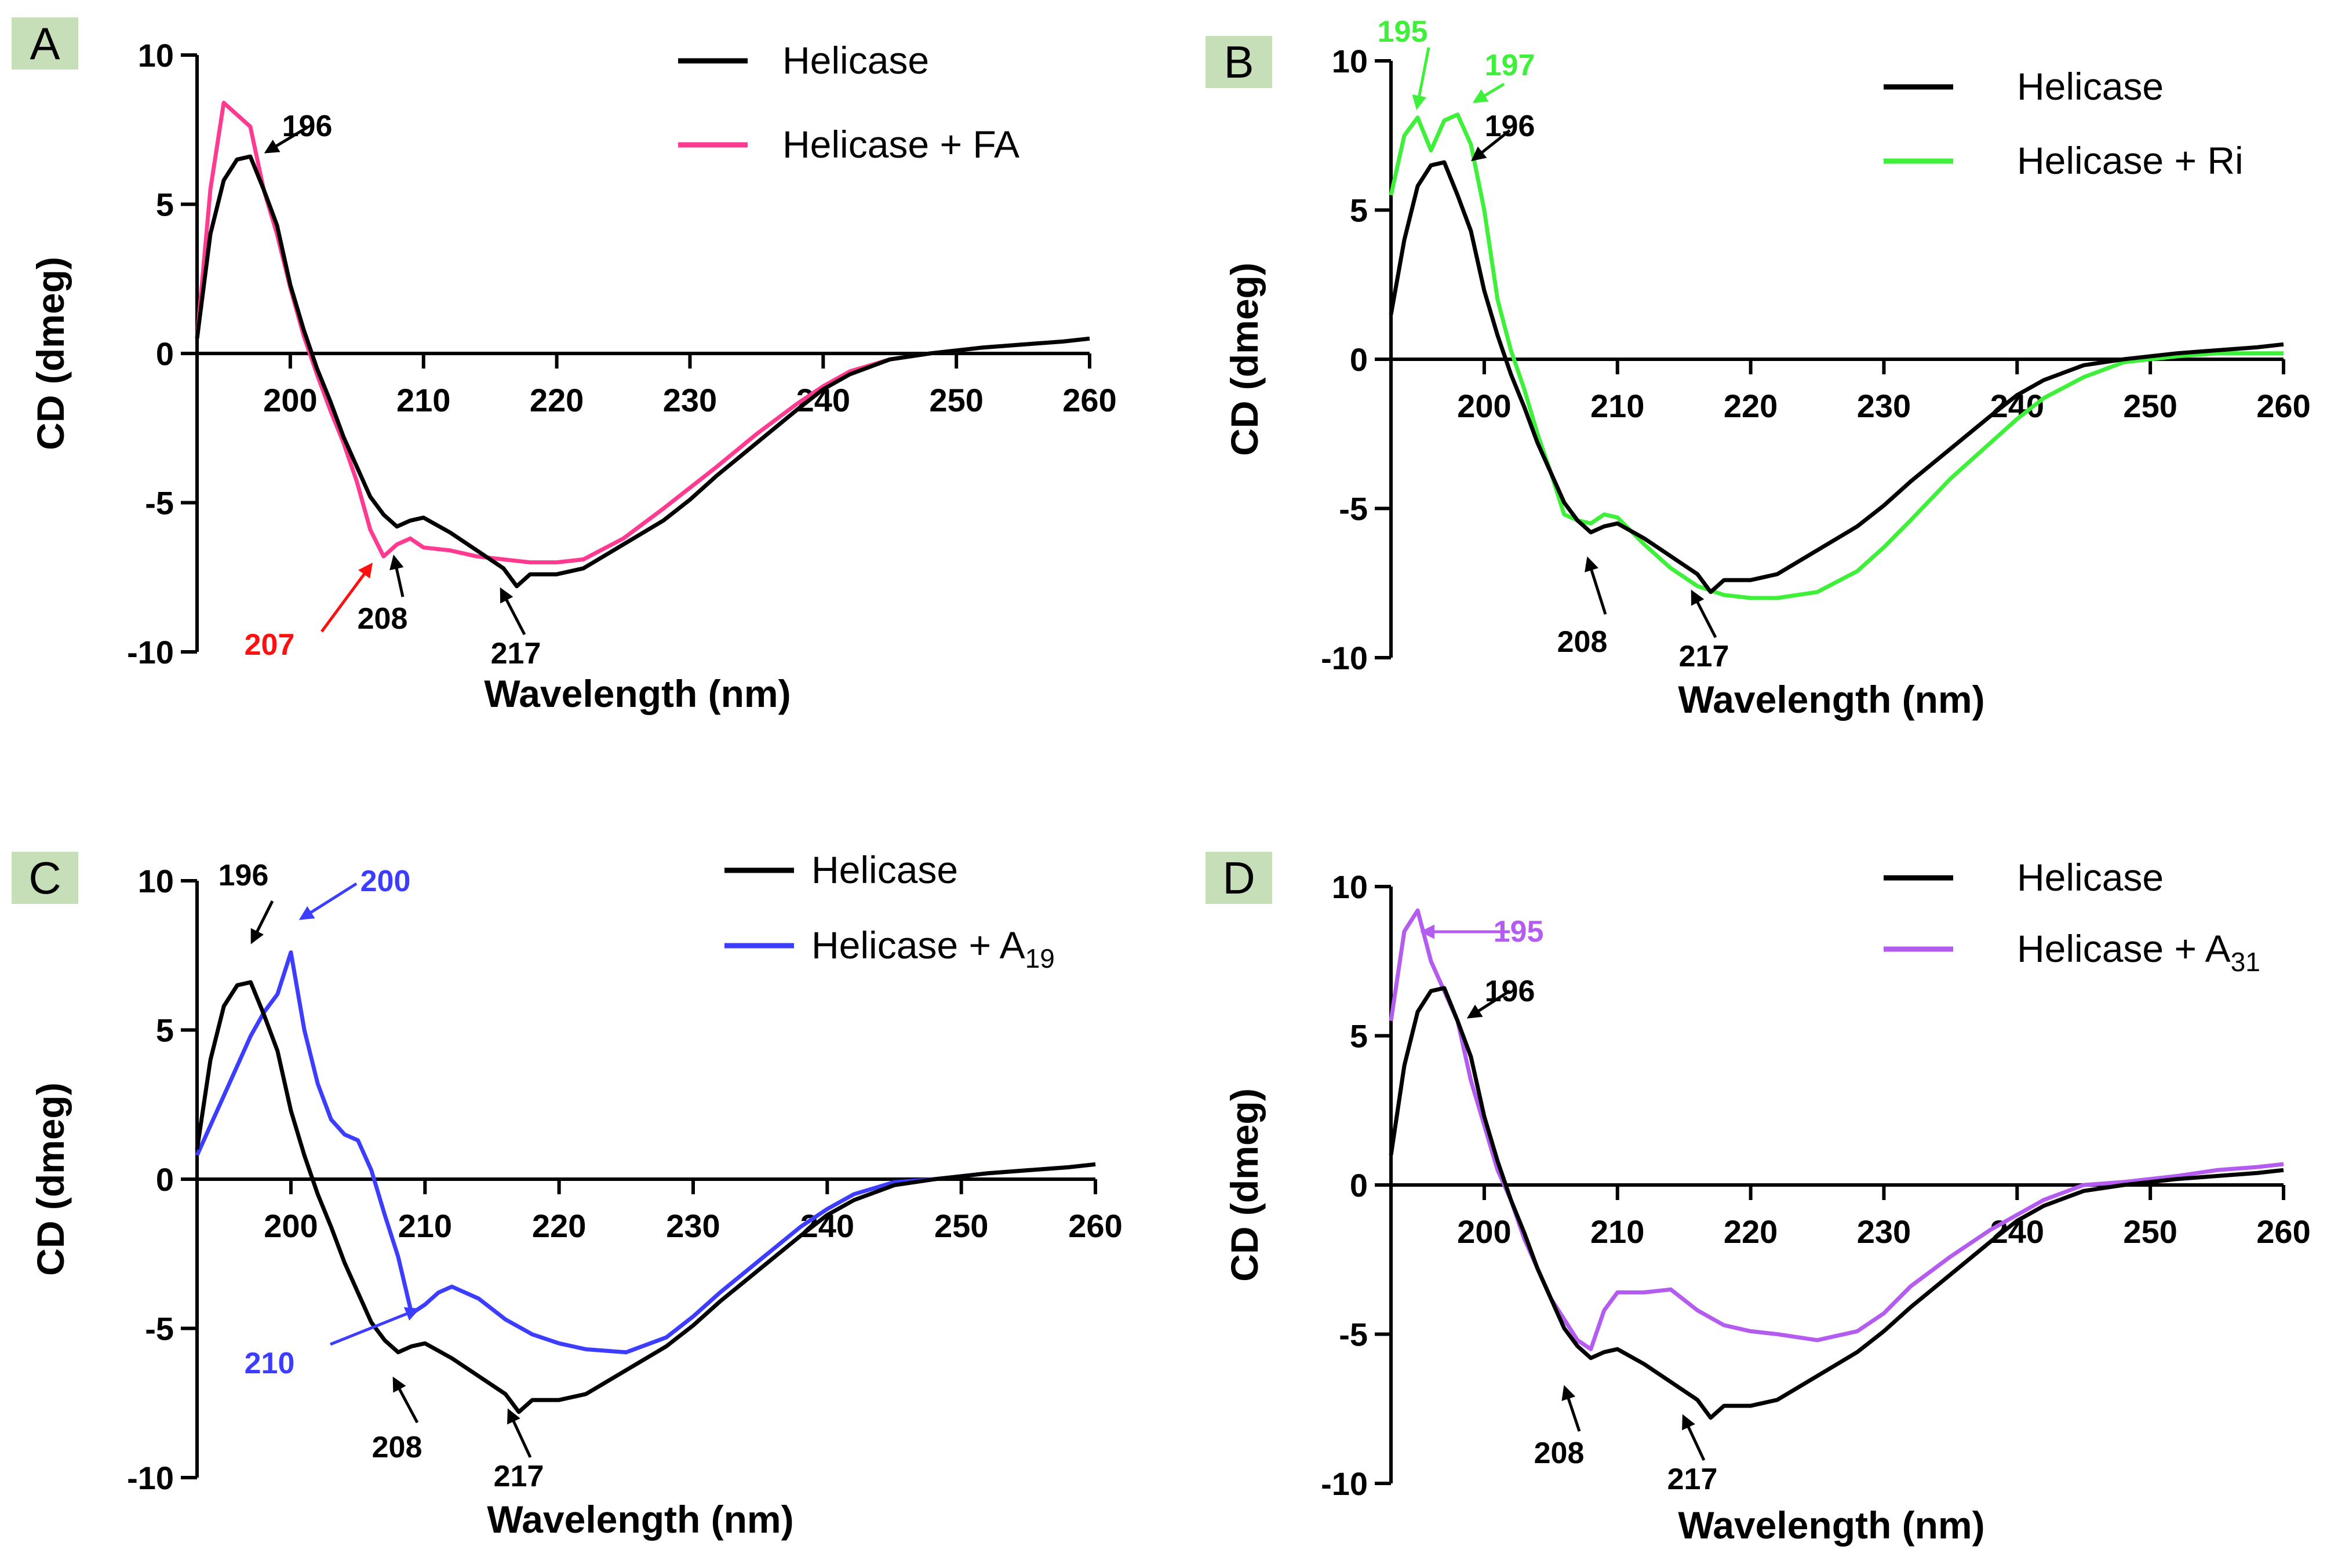 The height and width of the screenshot is (1568, 2327). I want to click on panel-label: B, so click(1239, 62).